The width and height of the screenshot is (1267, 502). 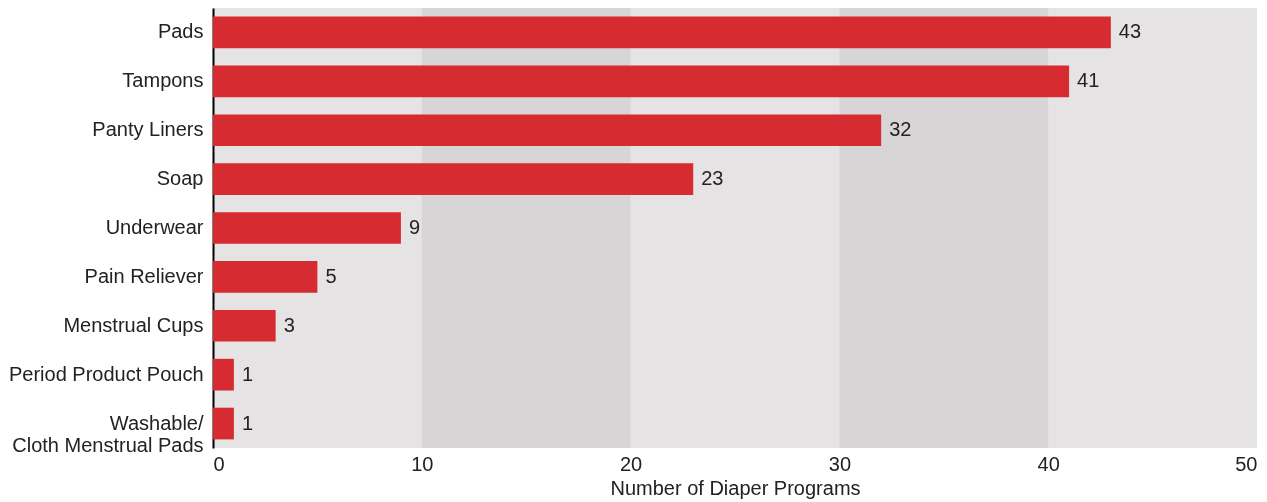 What do you see at coordinates (631, 463) in the screenshot?
I see `x-tick-label: 20` at bounding box center [631, 463].